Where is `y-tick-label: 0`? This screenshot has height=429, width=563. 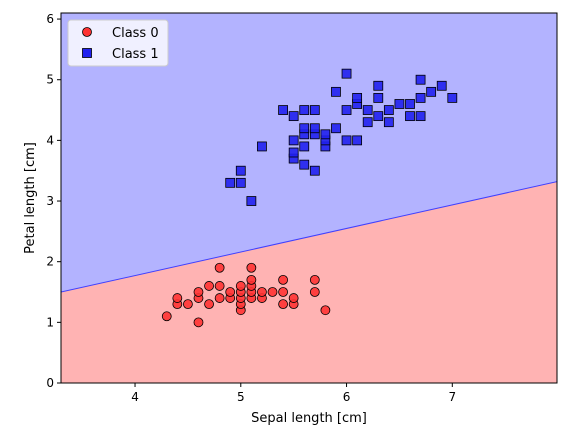 y-tick-label: 0 is located at coordinates (50, 383).